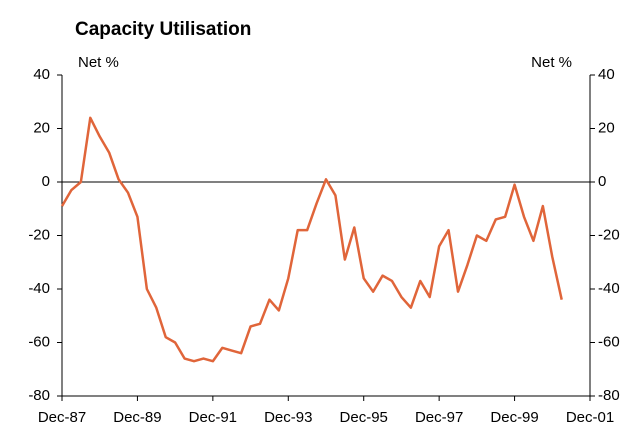 The image size is (631, 432). Describe the element at coordinates (609, 395) in the screenshot. I see `y2-tick-label: -80` at that location.